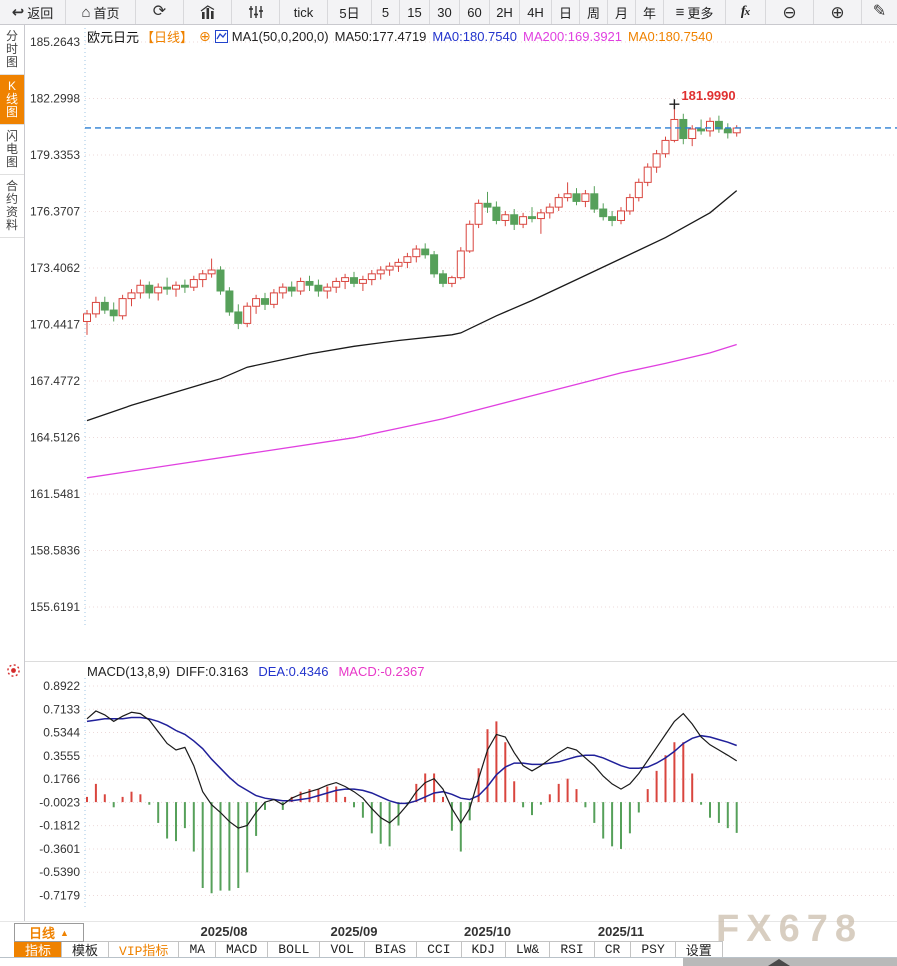 This screenshot has height=966, width=897. What do you see at coordinates (294, 949) in the screenshot?
I see `tab-boll: BOLL` at bounding box center [294, 949].